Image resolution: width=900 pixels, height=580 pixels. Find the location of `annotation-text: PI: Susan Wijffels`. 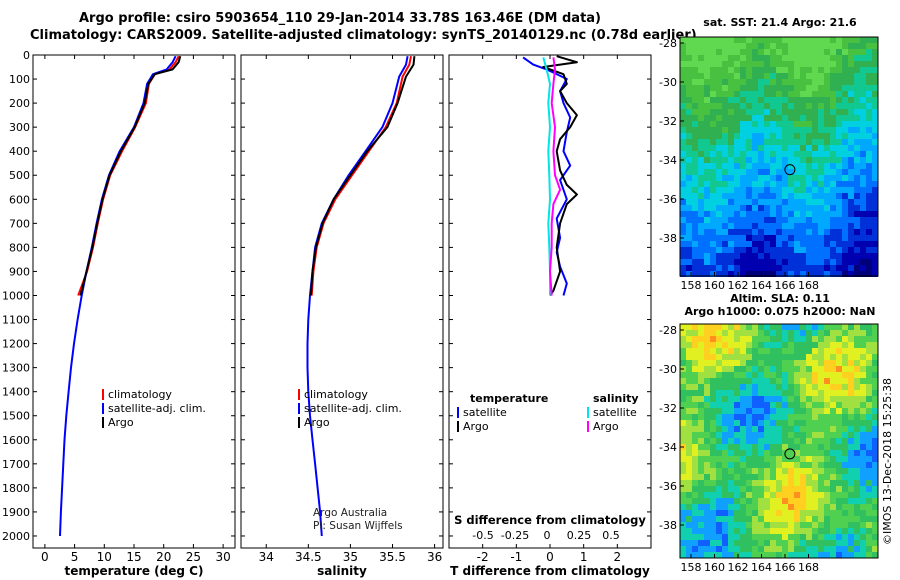

annotation-text: PI: Susan Wijffels is located at coordinates (358, 526).